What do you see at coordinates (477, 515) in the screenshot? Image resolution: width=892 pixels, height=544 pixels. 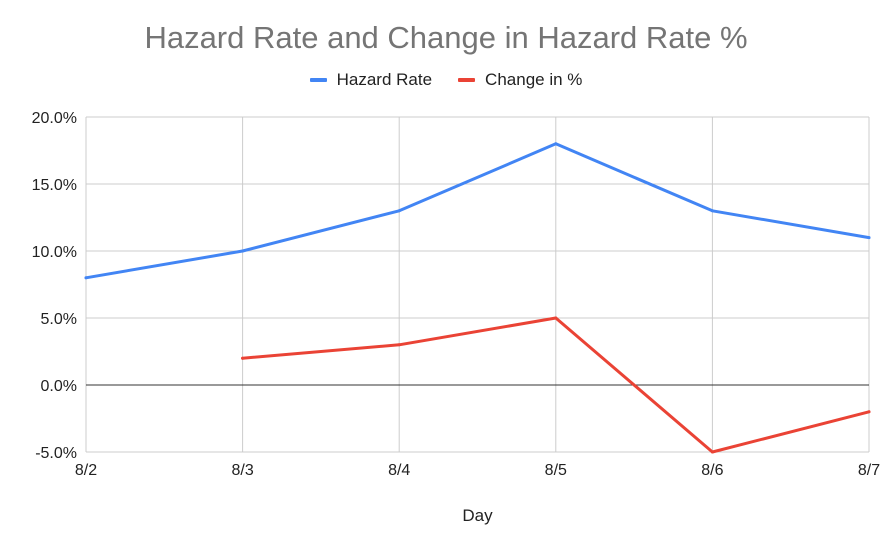 I see `x-axis-title: Day` at bounding box center [477, 515].